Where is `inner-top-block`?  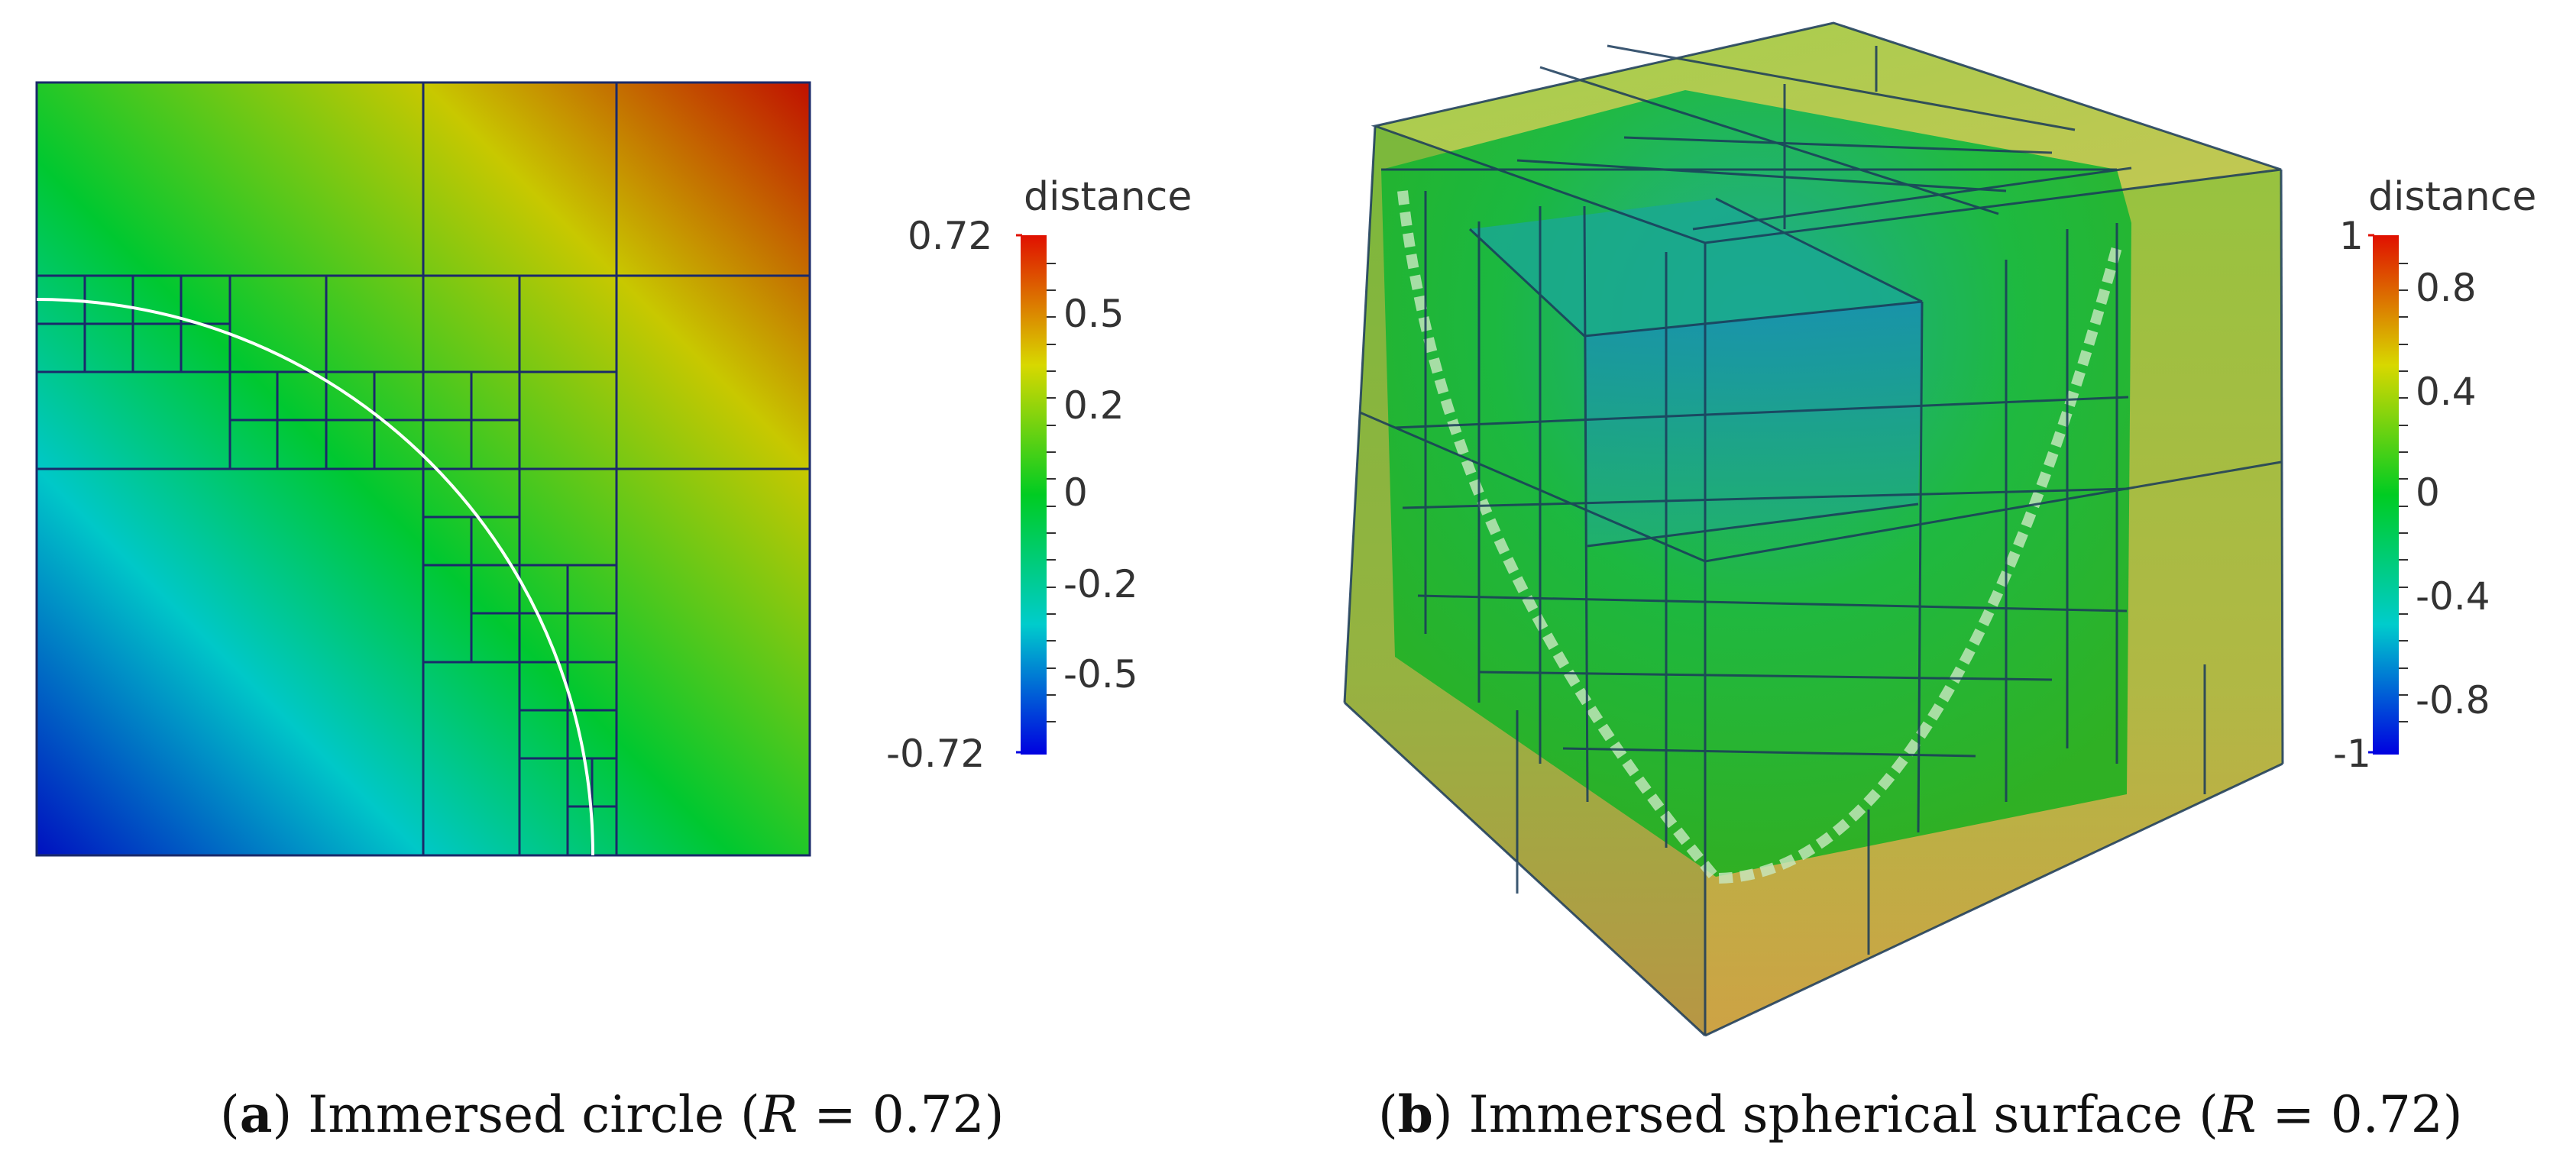 inner-top-block is located at coordinates (1696, 267).